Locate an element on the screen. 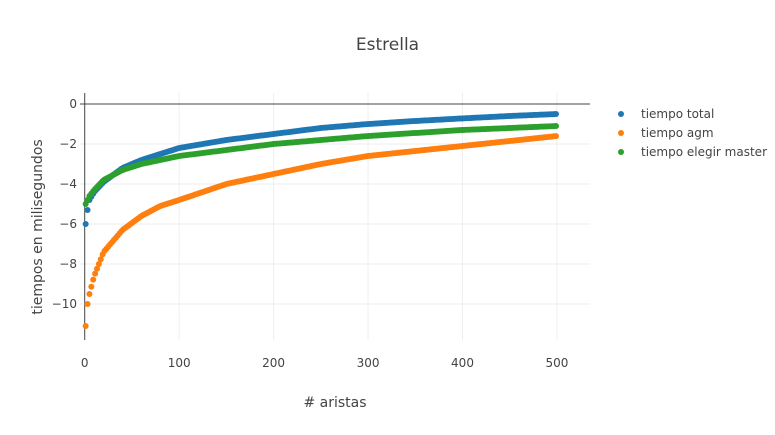  x-tick-label: 300 is located at coordinates (368, 363).